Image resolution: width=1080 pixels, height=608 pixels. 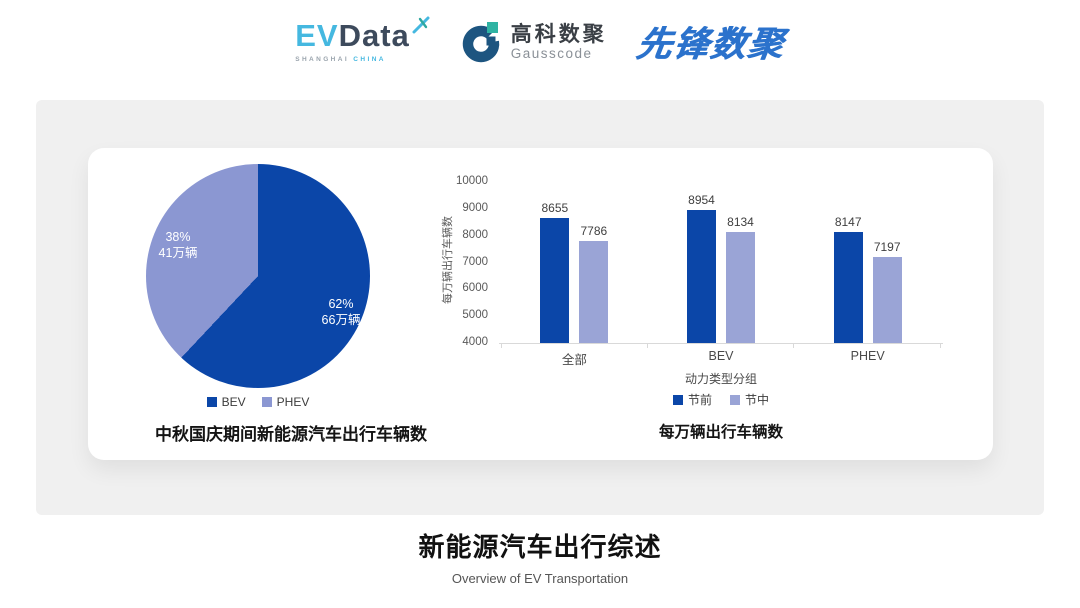 What do you see at coordinates (266, 402) in the screenshot?
I see `phev-swatch-icon` at bounding box center [266, 402].